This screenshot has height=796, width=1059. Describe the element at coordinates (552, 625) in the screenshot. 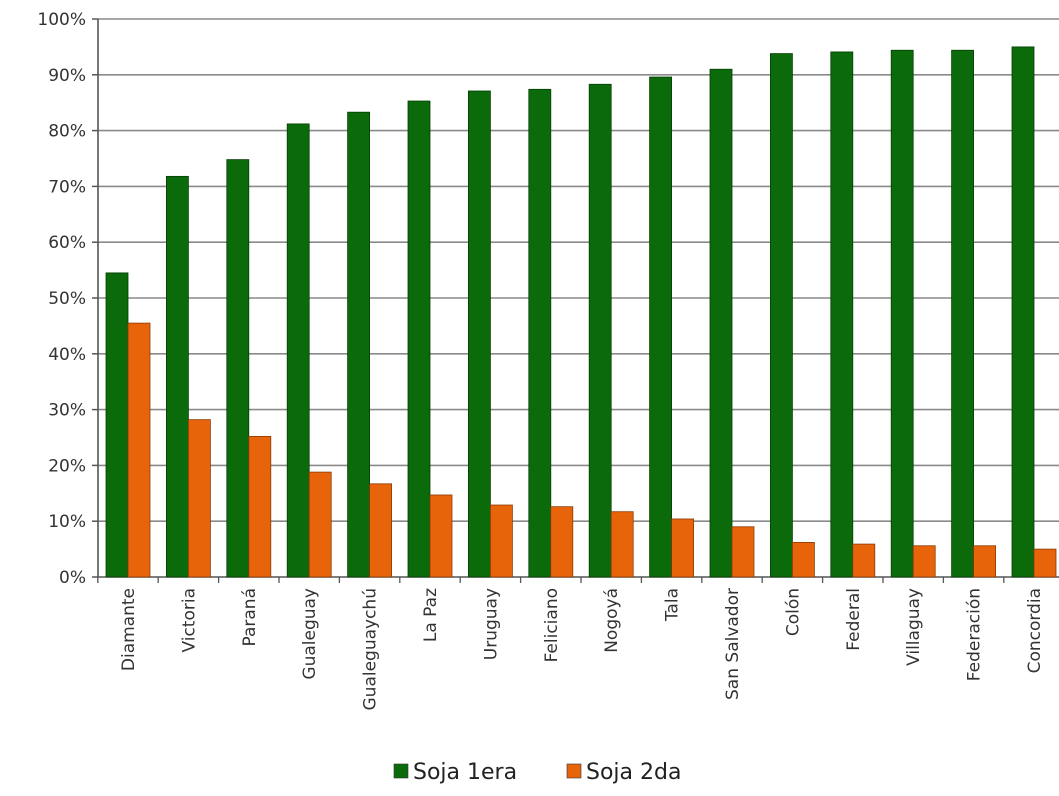

I see `x-category-label: Feliciano` at that location.